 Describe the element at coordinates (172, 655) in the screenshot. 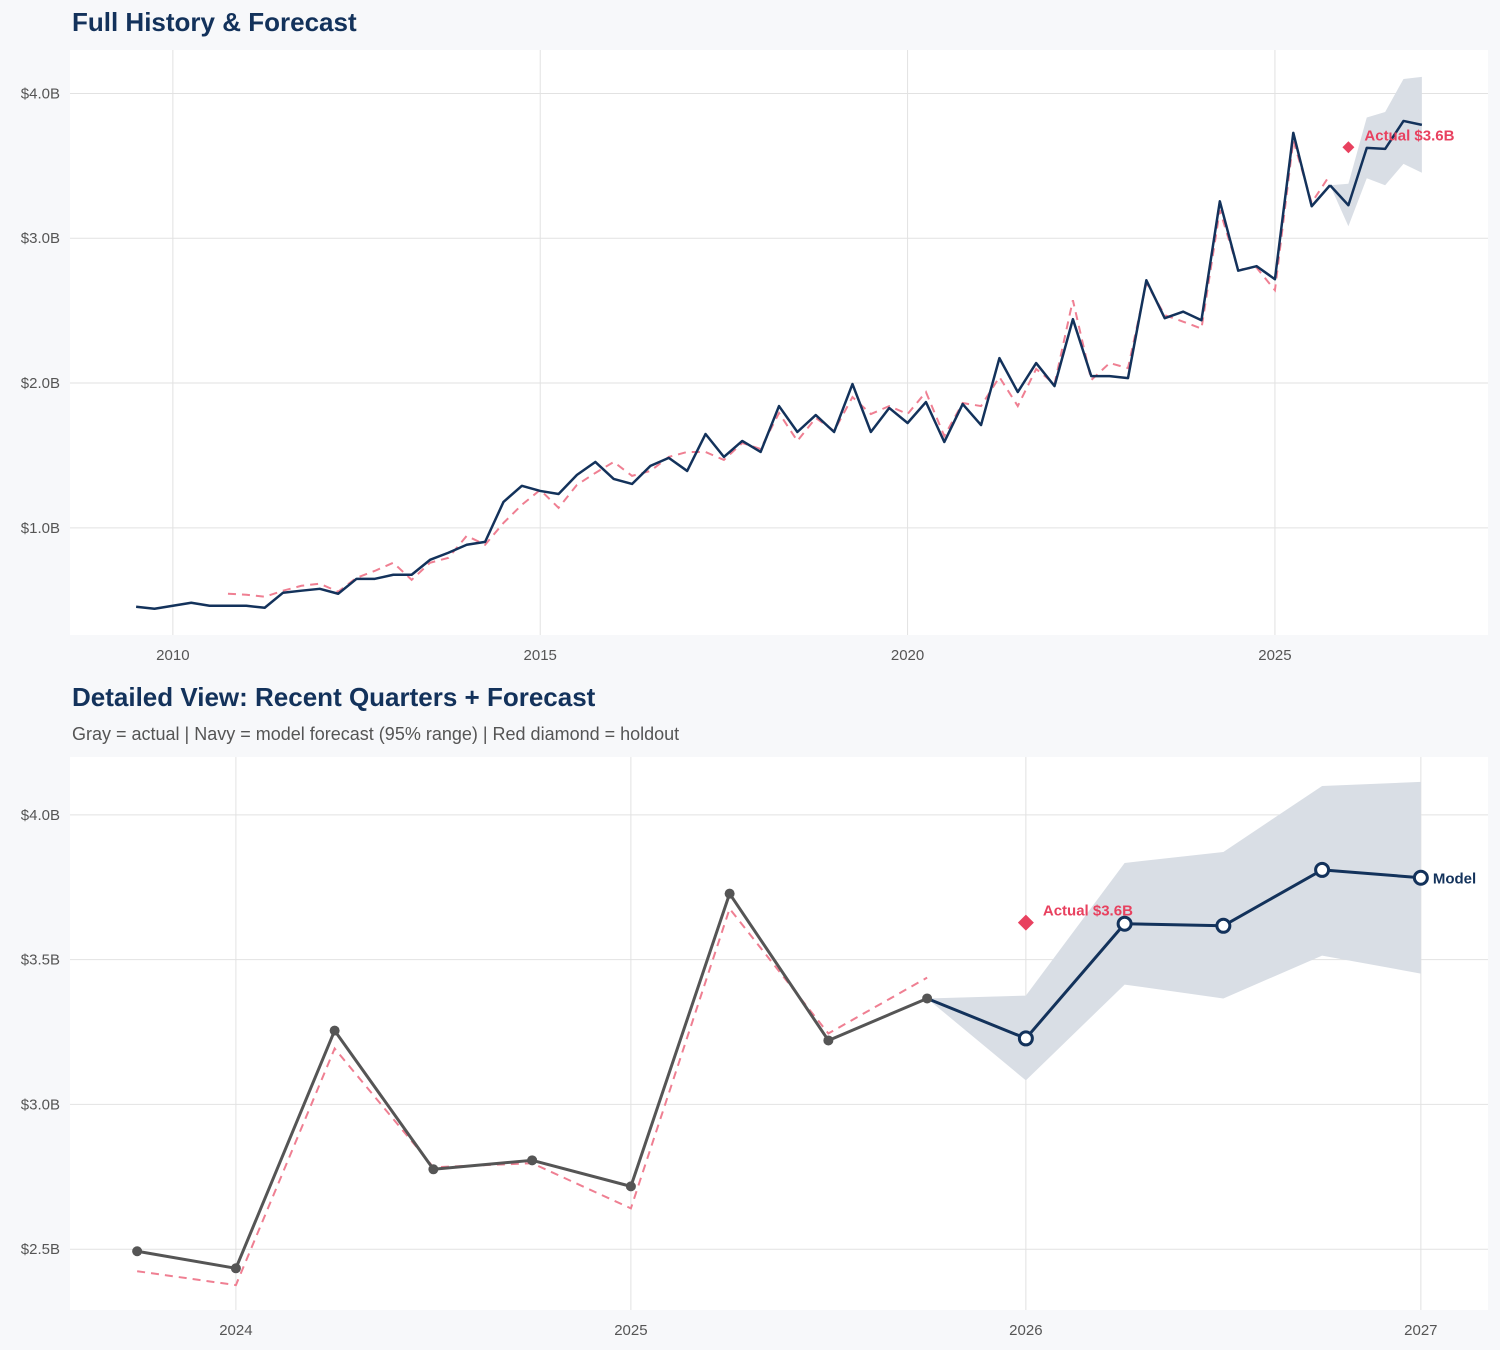

I see `x-tick-label: 2010` at that location.